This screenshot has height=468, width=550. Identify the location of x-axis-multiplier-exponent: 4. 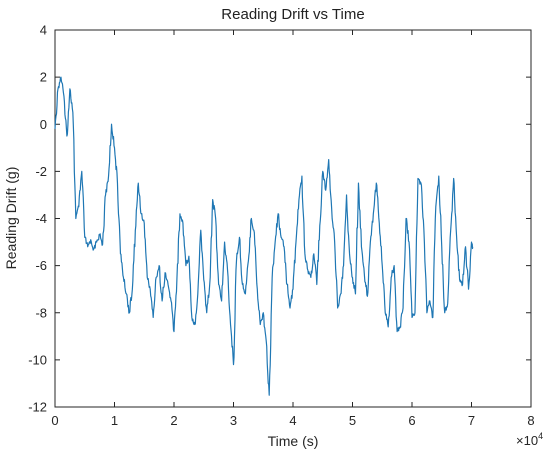
(540, 436).